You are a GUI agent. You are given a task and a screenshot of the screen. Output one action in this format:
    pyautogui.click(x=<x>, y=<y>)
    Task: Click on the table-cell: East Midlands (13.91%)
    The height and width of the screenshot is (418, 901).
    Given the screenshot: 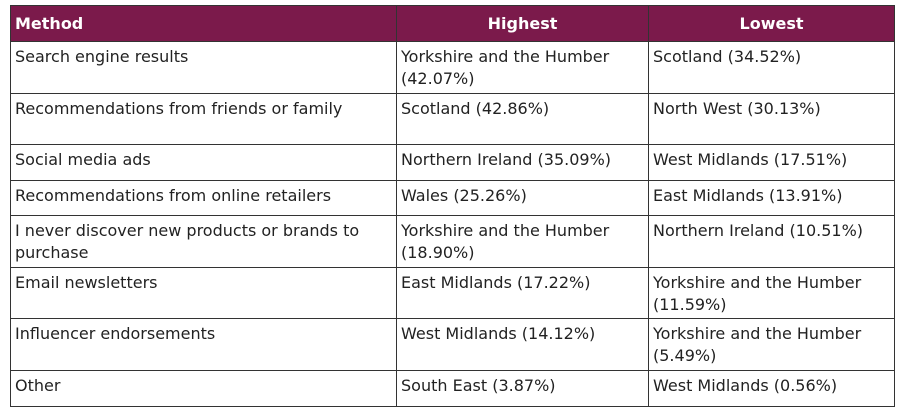 What is the action you would take?
    pyautogui.click(x=771, y=198)
    